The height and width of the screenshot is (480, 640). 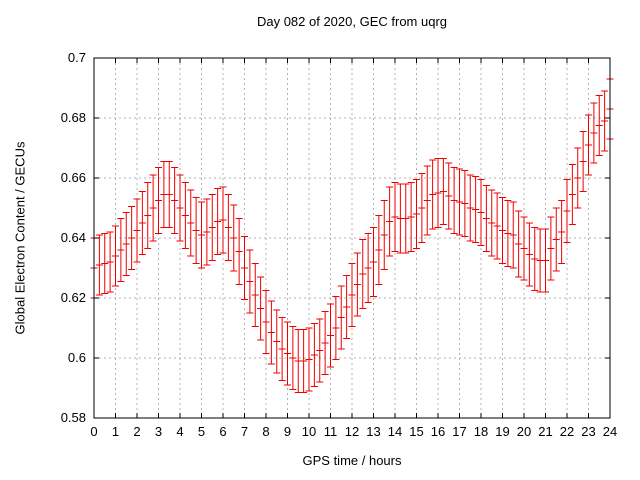 What do you see at coordinates (330, 431) in the screenshot?
I see `x-tick-label: 11` at bounding box center [330, 431].